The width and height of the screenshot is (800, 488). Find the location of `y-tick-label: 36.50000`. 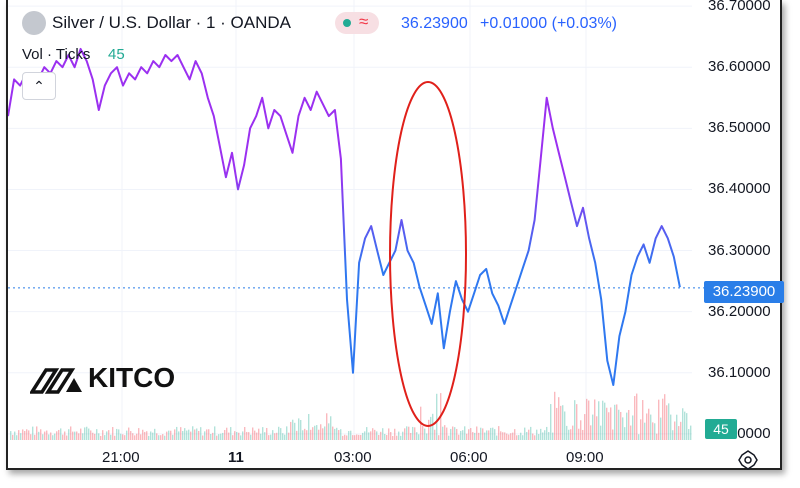

y-tick-label: 36.50000 is located at coordinates (739, 128).